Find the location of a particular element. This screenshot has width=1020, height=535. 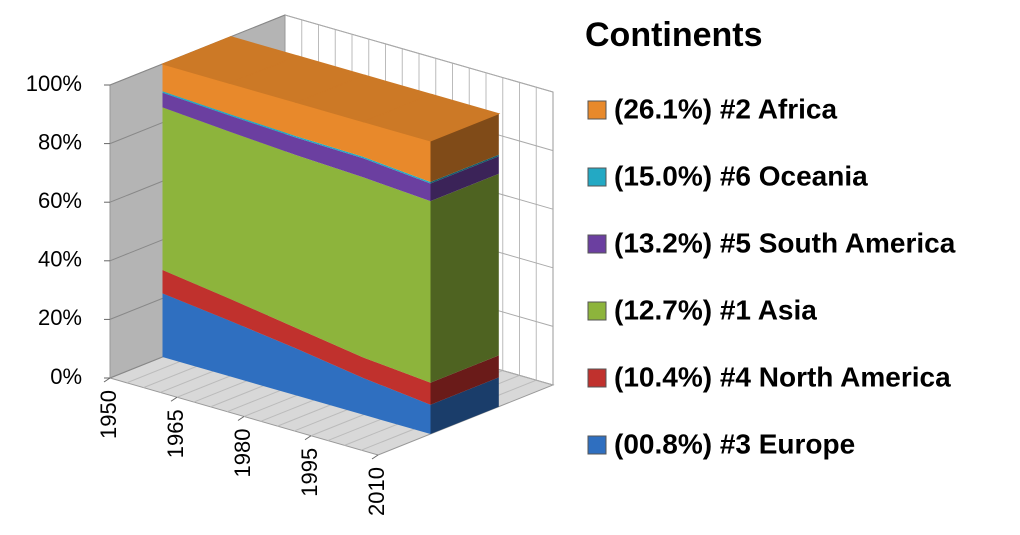

x-tick-label: 2010 is located at coordinates (376, 491).